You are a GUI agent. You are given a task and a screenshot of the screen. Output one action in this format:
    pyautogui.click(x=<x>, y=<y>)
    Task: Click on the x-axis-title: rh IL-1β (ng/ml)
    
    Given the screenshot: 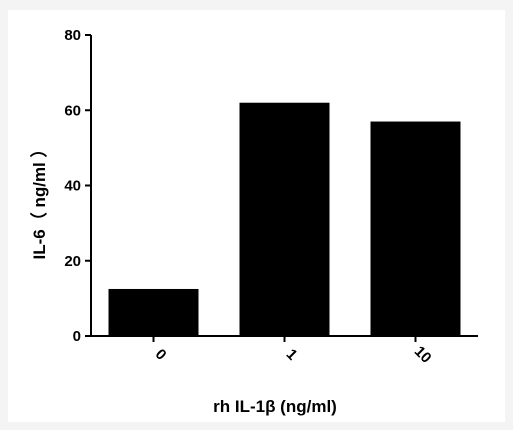 What is the action you would take?
    pyautogui.click(x=275, y=406)
    